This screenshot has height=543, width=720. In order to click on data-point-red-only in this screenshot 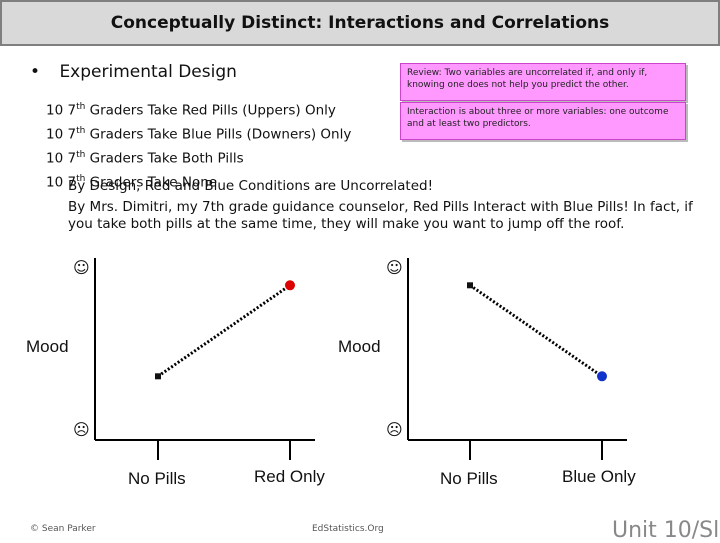, I will do `click(290, 285)`.